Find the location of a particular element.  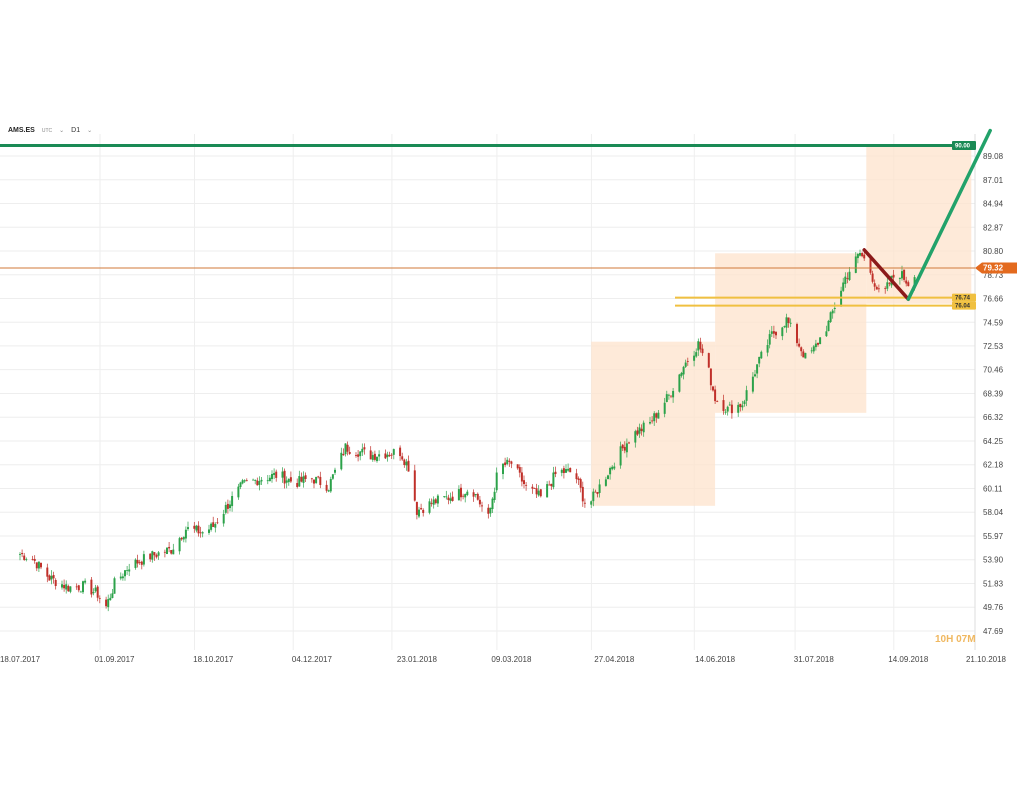

y-tick-label: 49.76 is located at coordinates (993, 607).